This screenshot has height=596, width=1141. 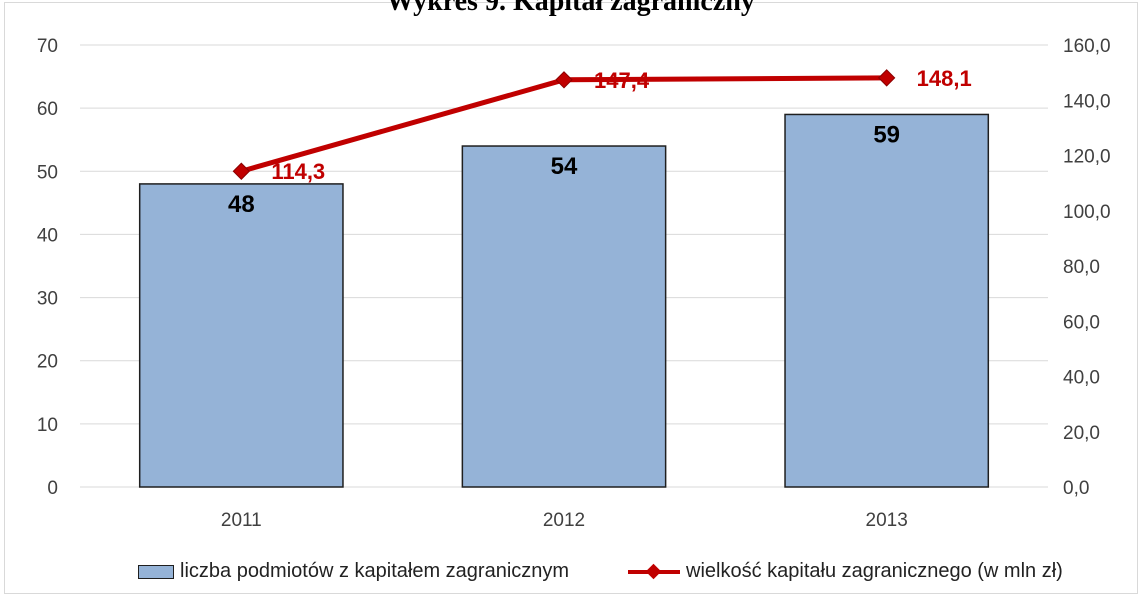 What do you see at coordinates (887, 520) in the screenshot?
I see `x-tick-label: 2013` at bounding box center [887, 520].